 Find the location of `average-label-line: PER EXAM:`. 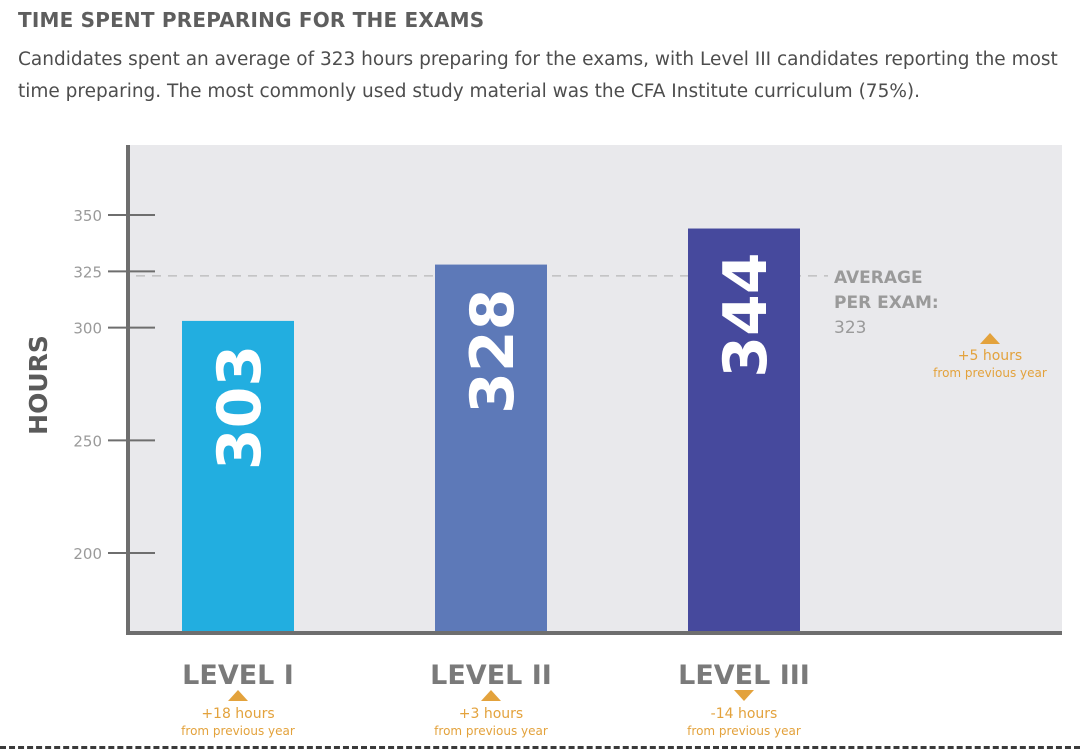

average-label-line: PER EXAM: is located at coordinates (886, 303).